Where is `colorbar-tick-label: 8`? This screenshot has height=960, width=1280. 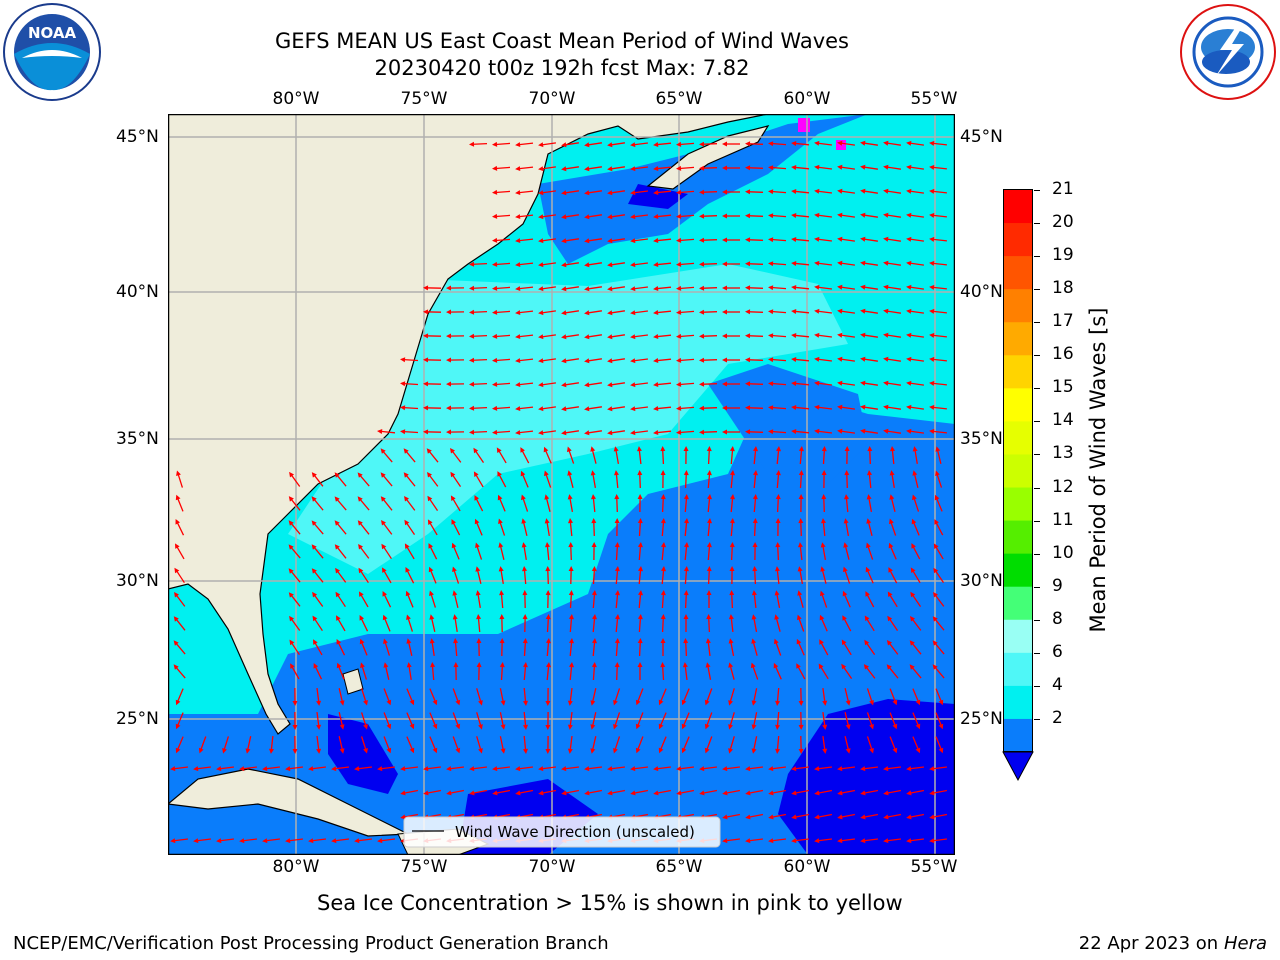
colorbar-tick-label: 8 is located at coordinates (1057, 618).